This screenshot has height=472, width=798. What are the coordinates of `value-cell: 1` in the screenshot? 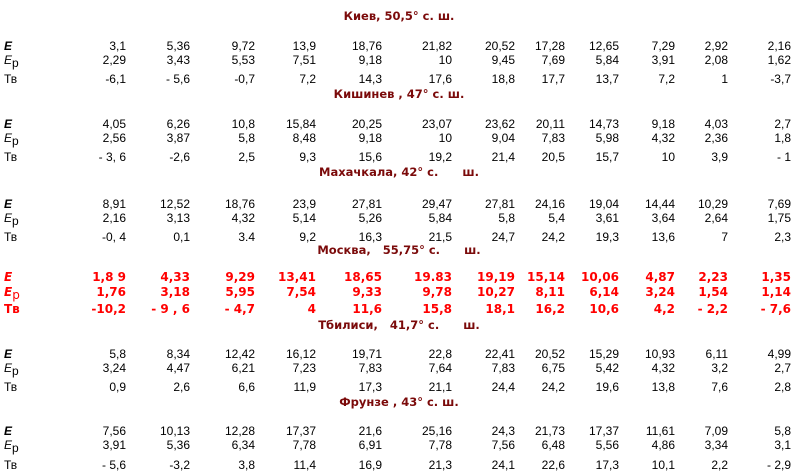 It's located at (724, 79).